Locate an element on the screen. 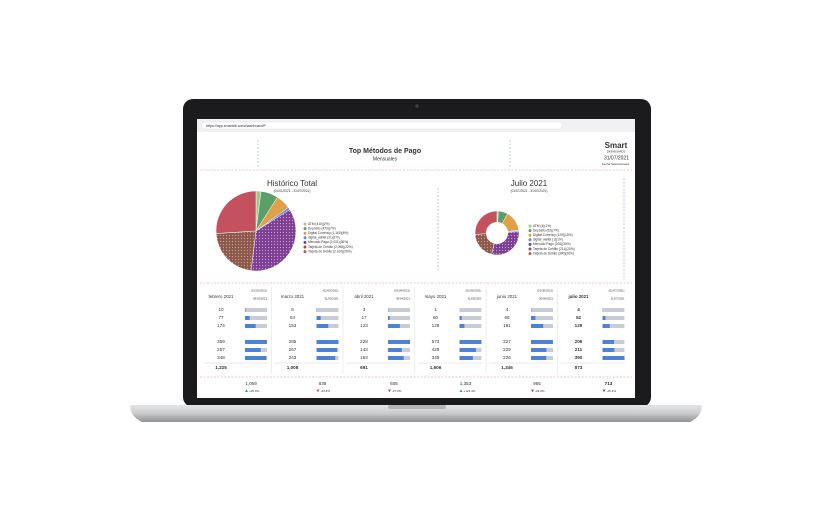 This screenshot has height=521, width=834. summary-value: 955 is located at coordinates (537, 383).